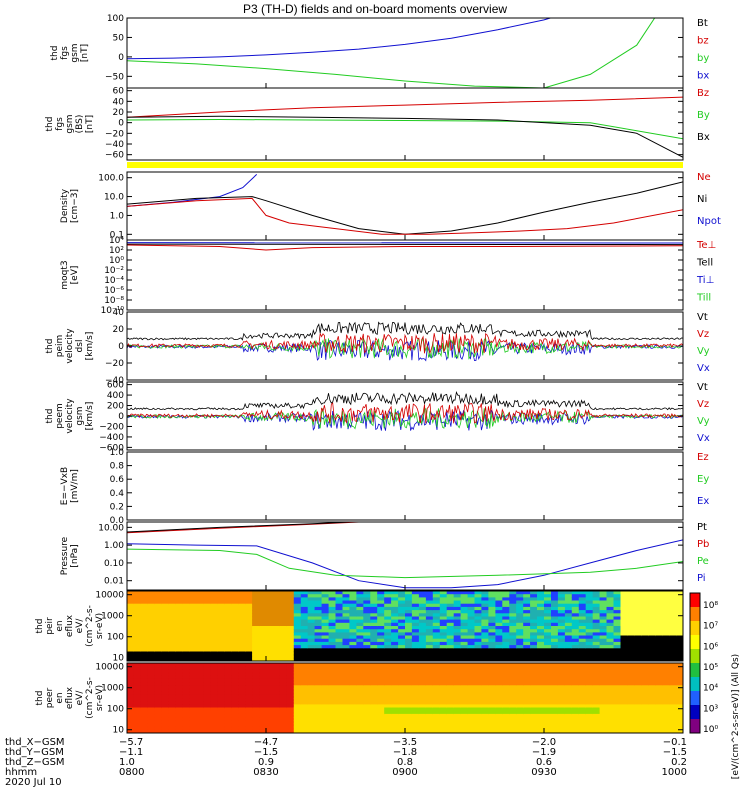  What do you see at coordinates (192, 190) in the screenshot?
I see `series-line-blue` at bounding box center [192, 190].